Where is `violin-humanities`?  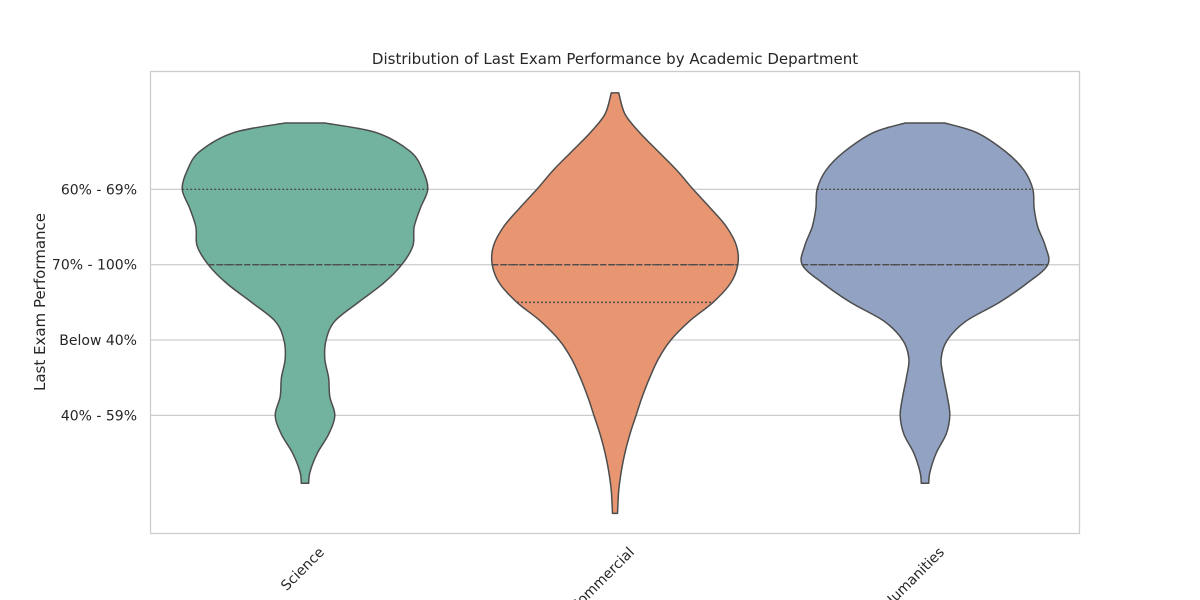 violin-humanities is located at coordinates (925, 303).